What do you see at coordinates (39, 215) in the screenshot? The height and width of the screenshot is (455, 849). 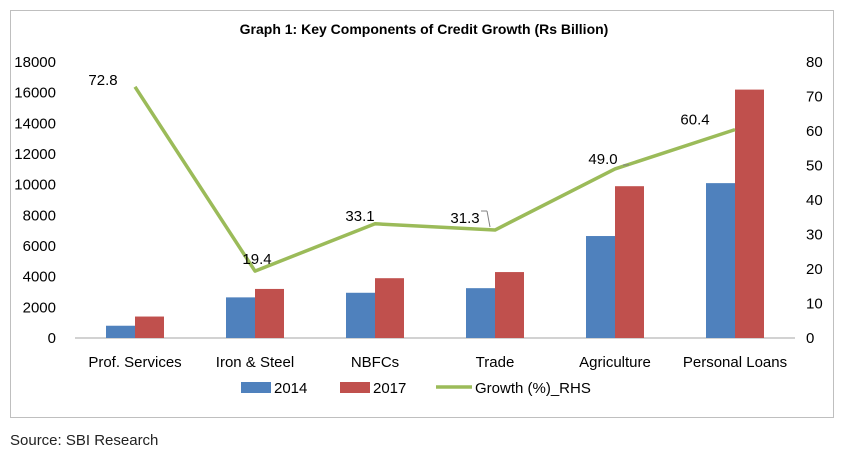 I see `left-axis-tick-label: 8000` at bounding box center [39, 215].